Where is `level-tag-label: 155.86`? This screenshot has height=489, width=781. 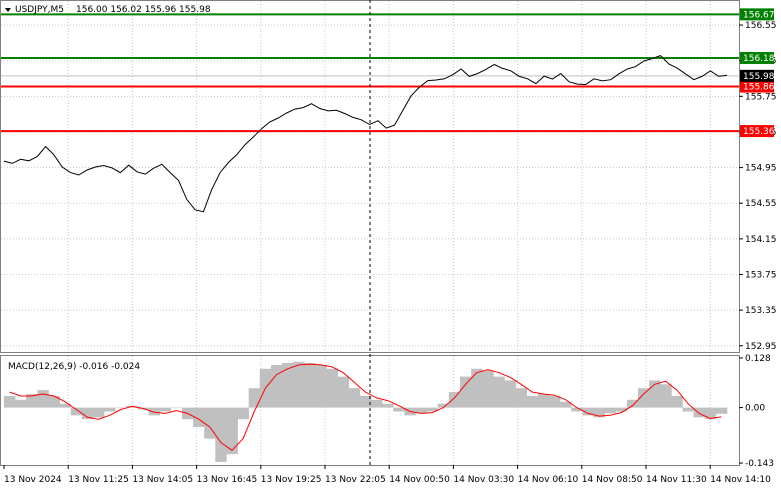 level-tag-label: 155.86 is located at coordinates (759, 88).